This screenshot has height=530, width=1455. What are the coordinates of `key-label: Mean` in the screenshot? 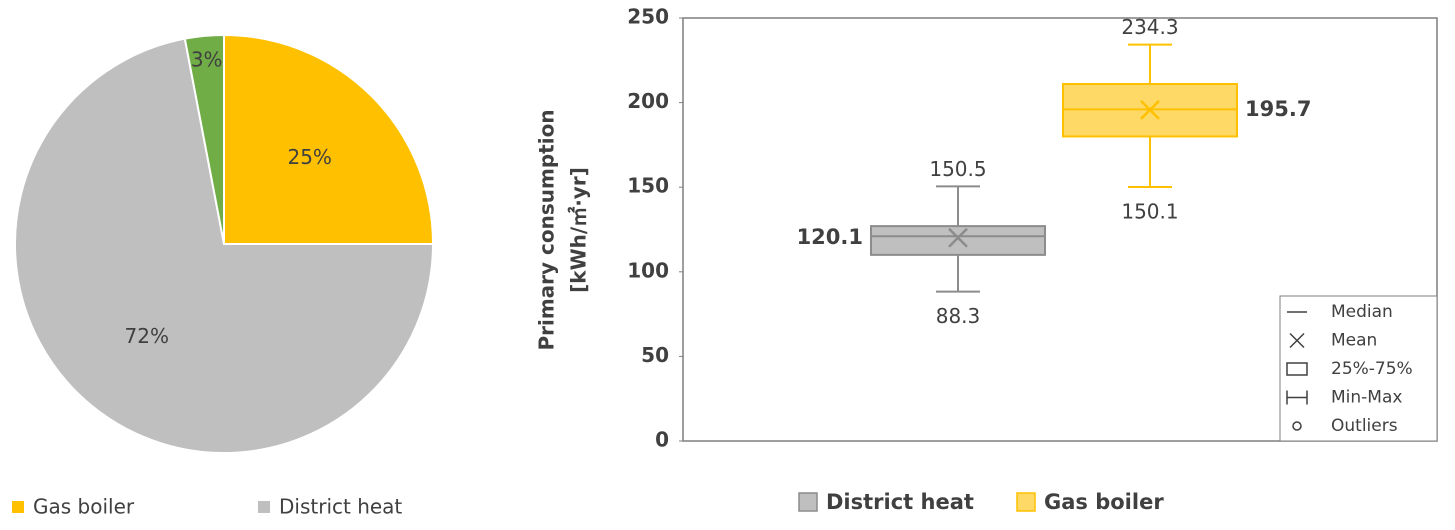 It's located at (1354, 341).